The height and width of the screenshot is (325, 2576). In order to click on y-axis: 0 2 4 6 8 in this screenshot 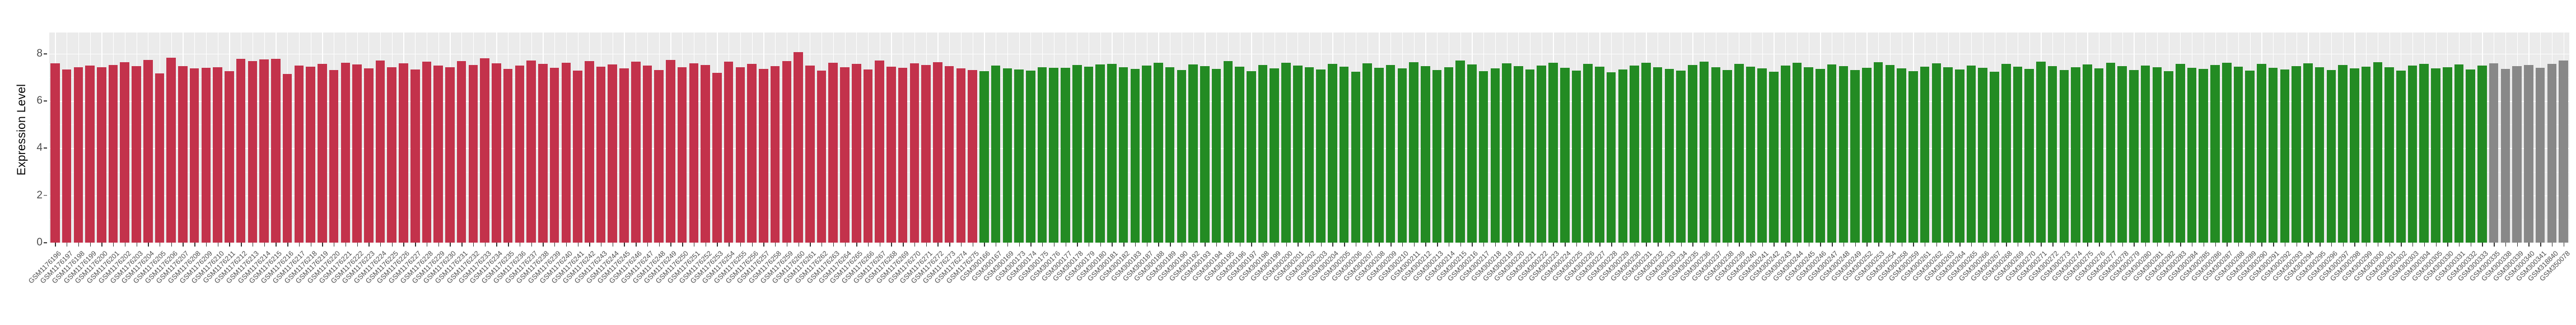, I will do `click(25, 162)`.